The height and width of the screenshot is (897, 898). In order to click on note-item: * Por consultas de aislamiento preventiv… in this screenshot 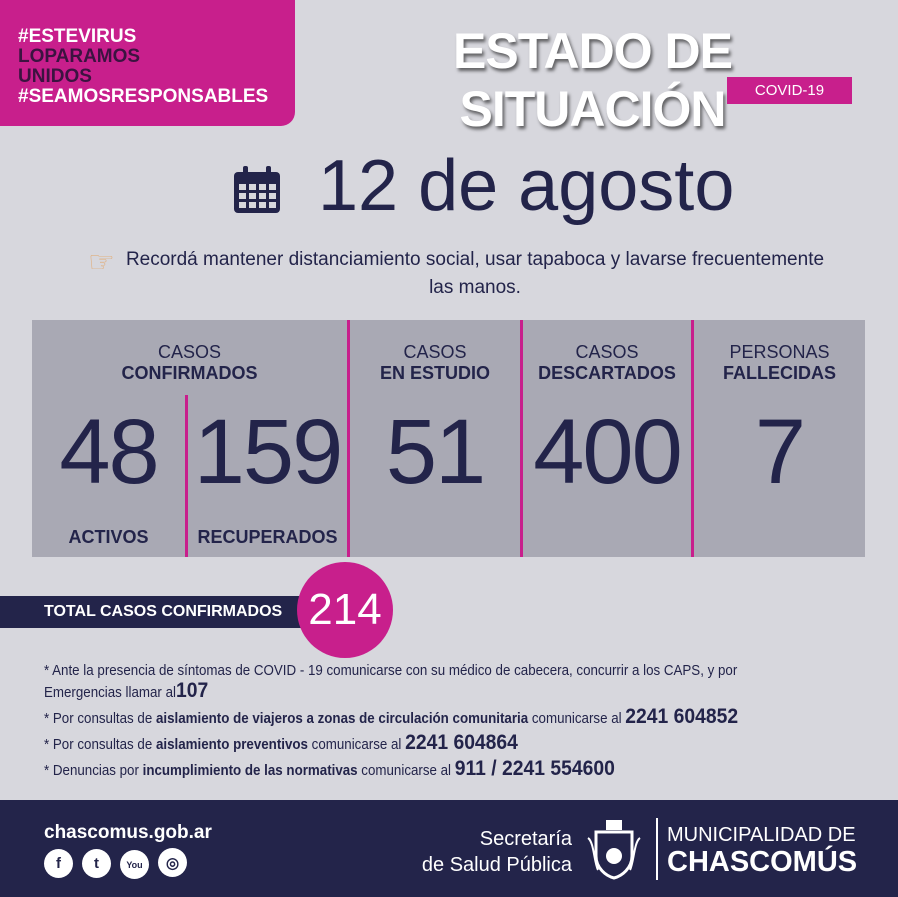, I will do `click(281, 742)`.